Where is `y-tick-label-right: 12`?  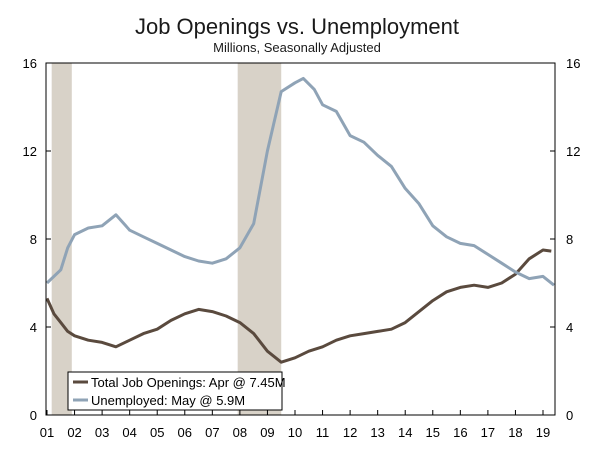
y-tick-label-right: 12 is located at coordinates (573, 151).